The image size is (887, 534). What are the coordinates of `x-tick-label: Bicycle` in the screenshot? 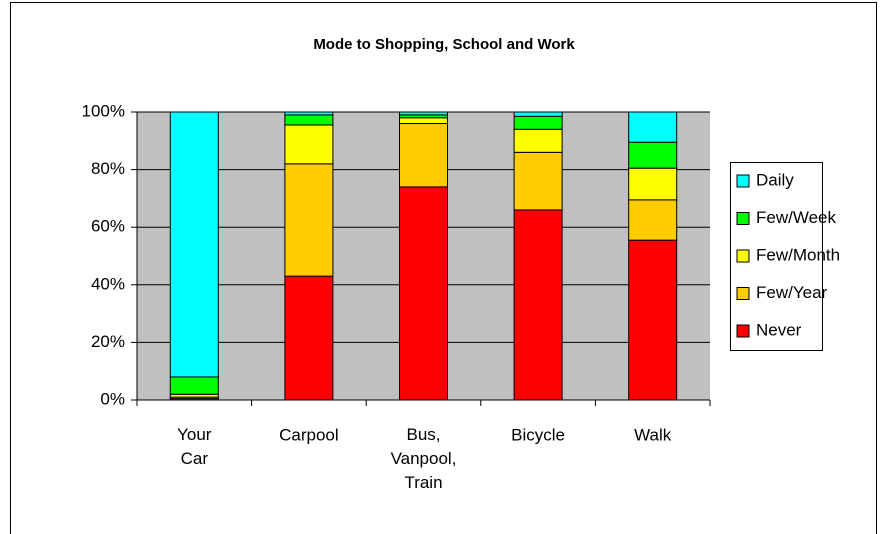 It's located at (538, 434).